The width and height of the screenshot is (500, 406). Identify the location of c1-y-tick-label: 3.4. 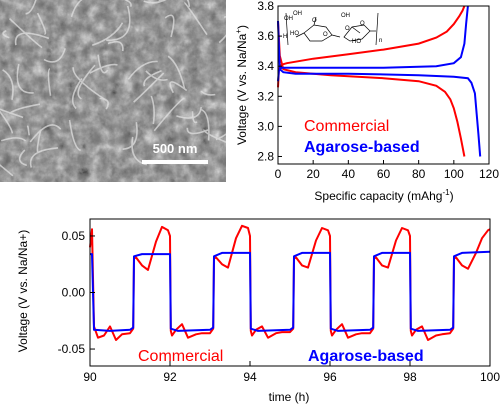
(265, 66).